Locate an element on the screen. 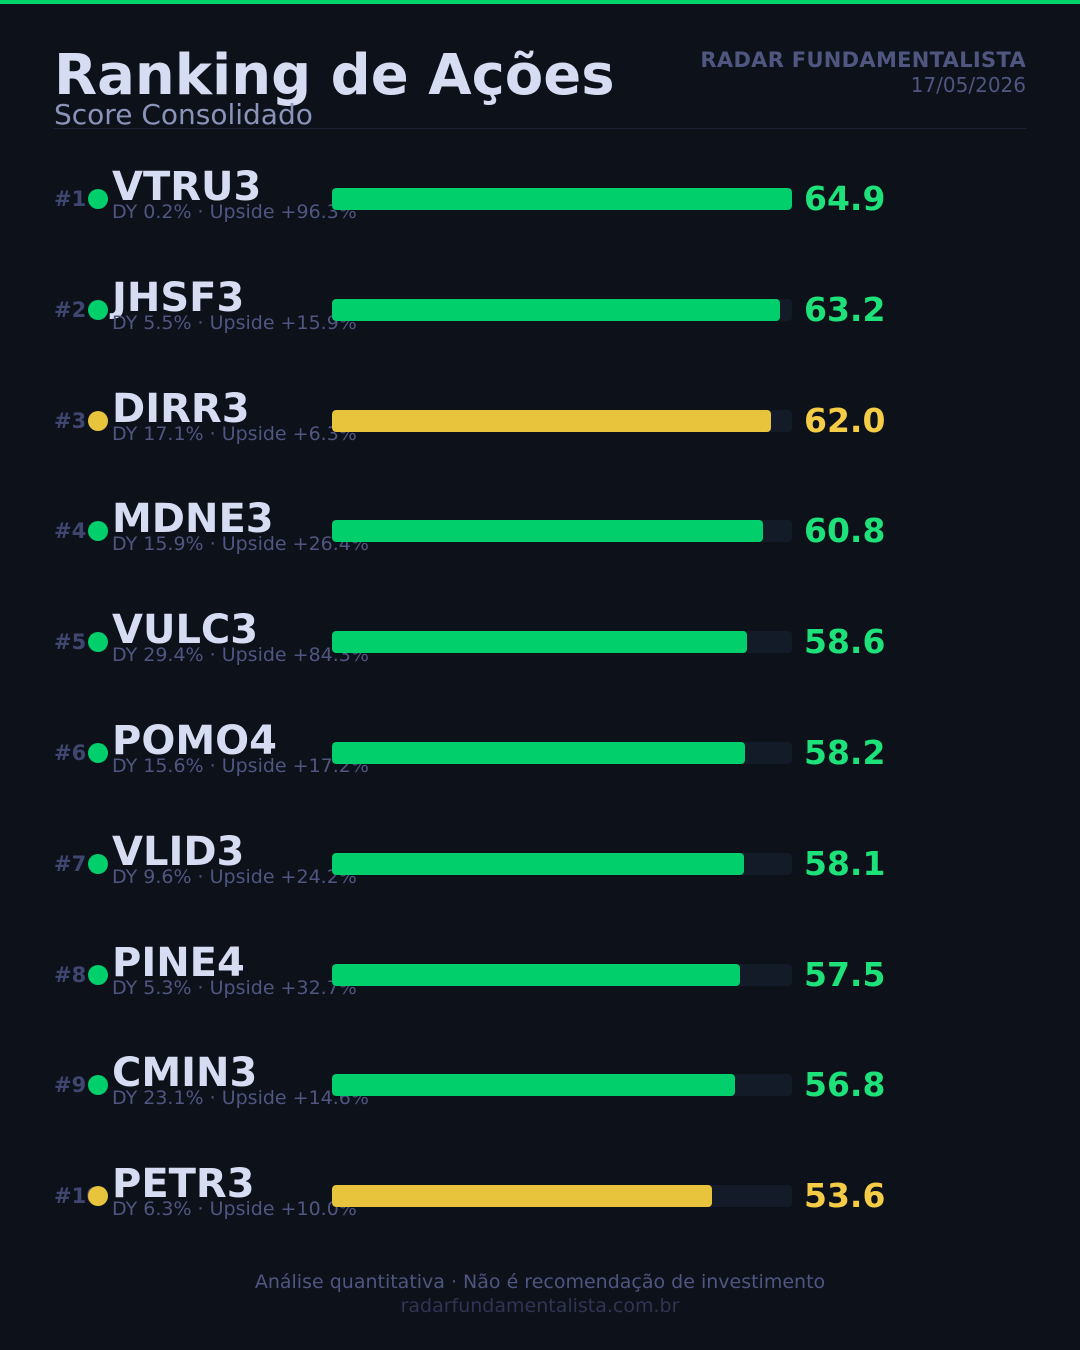  score-value: 58.2 is located at coordinates (845, 752).